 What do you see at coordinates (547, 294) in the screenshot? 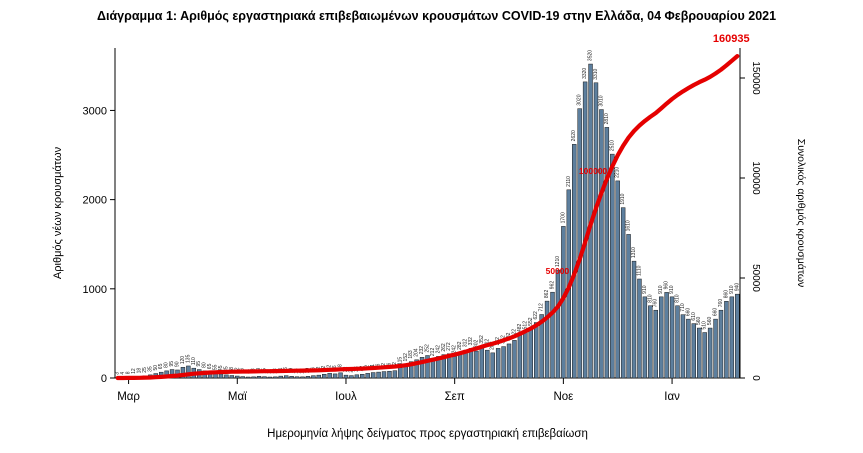
I see `svg-text: 862` at bounding box center [547, 294].